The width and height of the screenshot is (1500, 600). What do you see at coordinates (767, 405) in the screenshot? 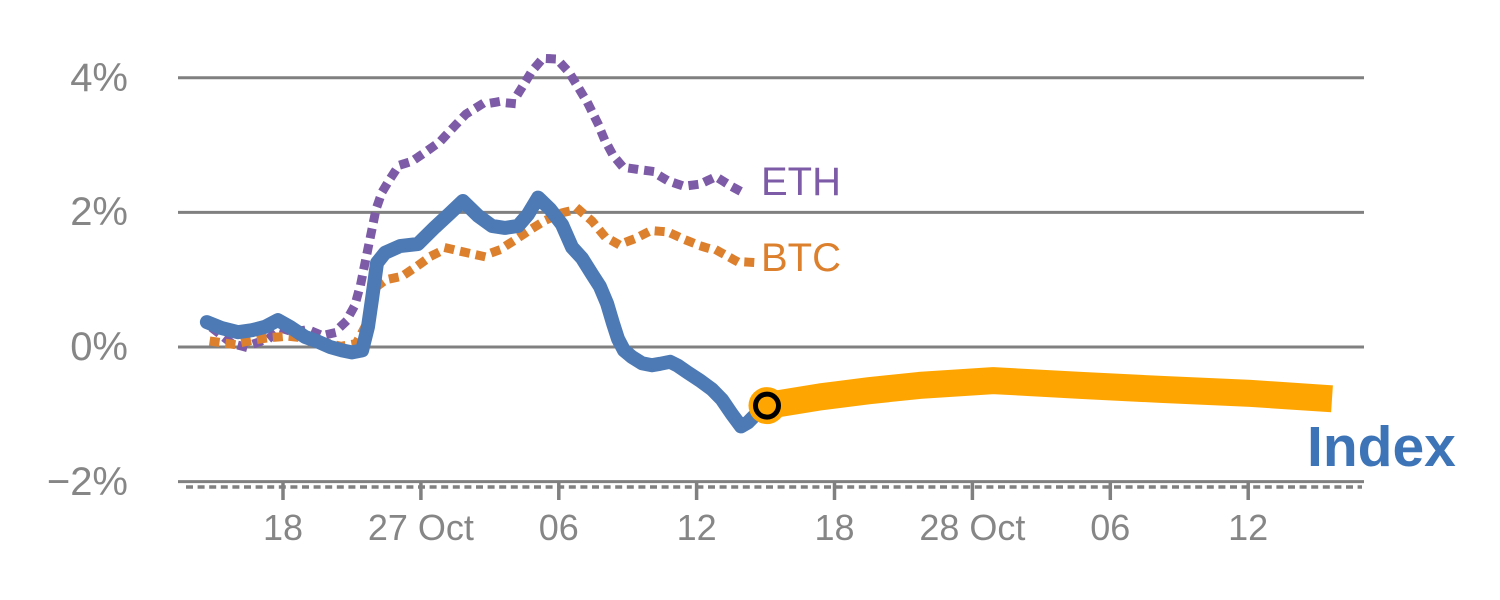
I see `current-point-marker` at bounding box center [767, 405].